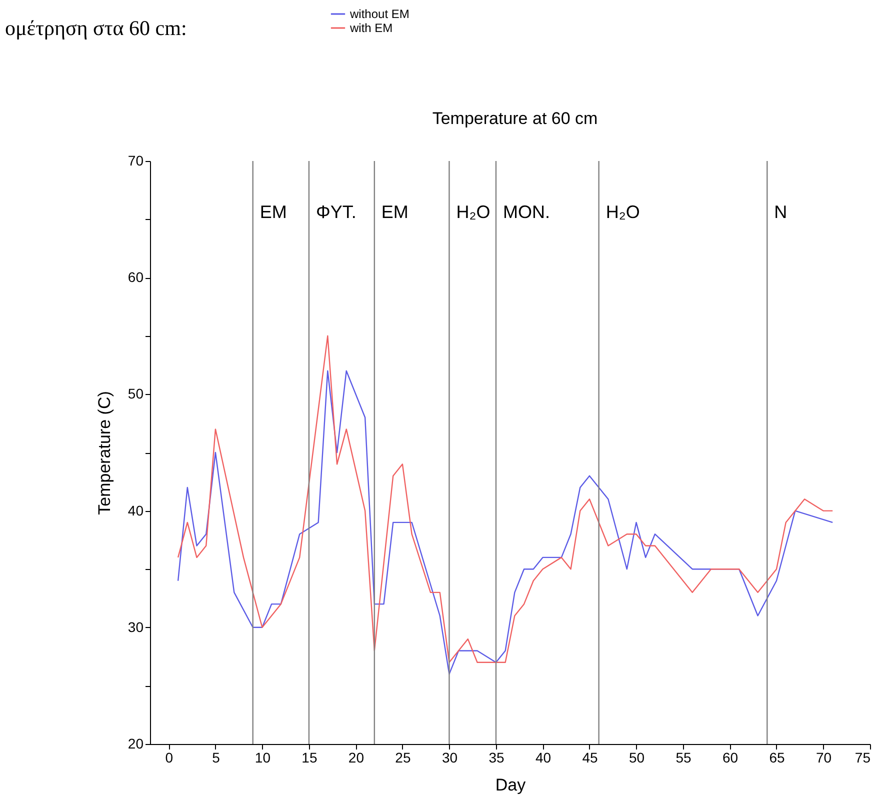 Image resolution: width=883 pixels, height=798 pixels. Describe the element at coordinates (515, 118) in the screenshot. I see `chart-title: Temperature at 60 cm` at that location.